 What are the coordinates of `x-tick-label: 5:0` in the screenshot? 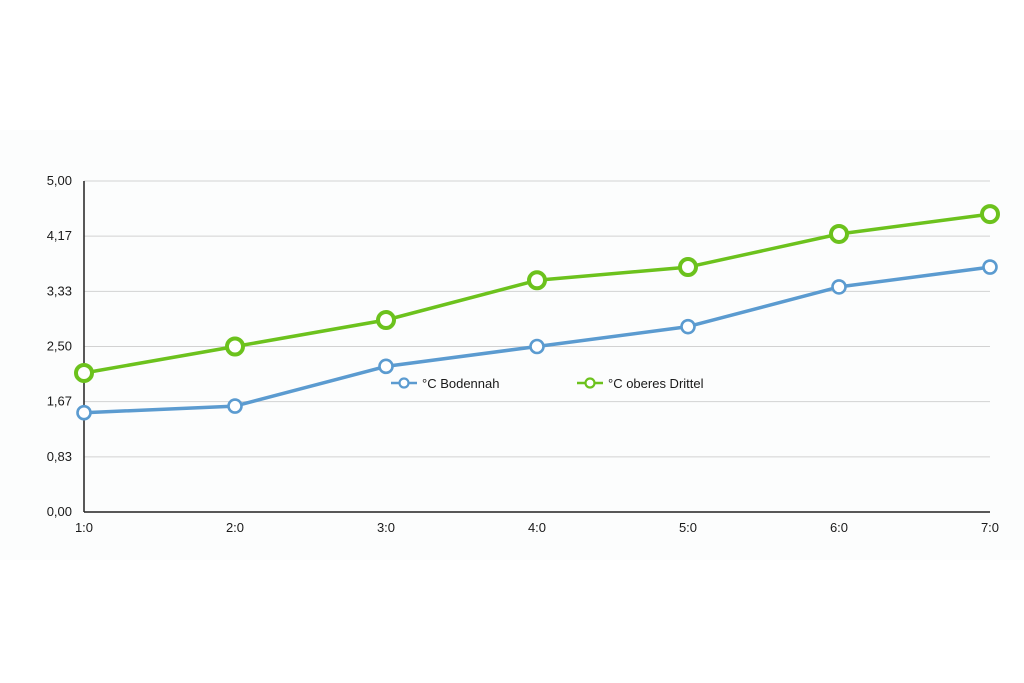 It's located at (688, 527).